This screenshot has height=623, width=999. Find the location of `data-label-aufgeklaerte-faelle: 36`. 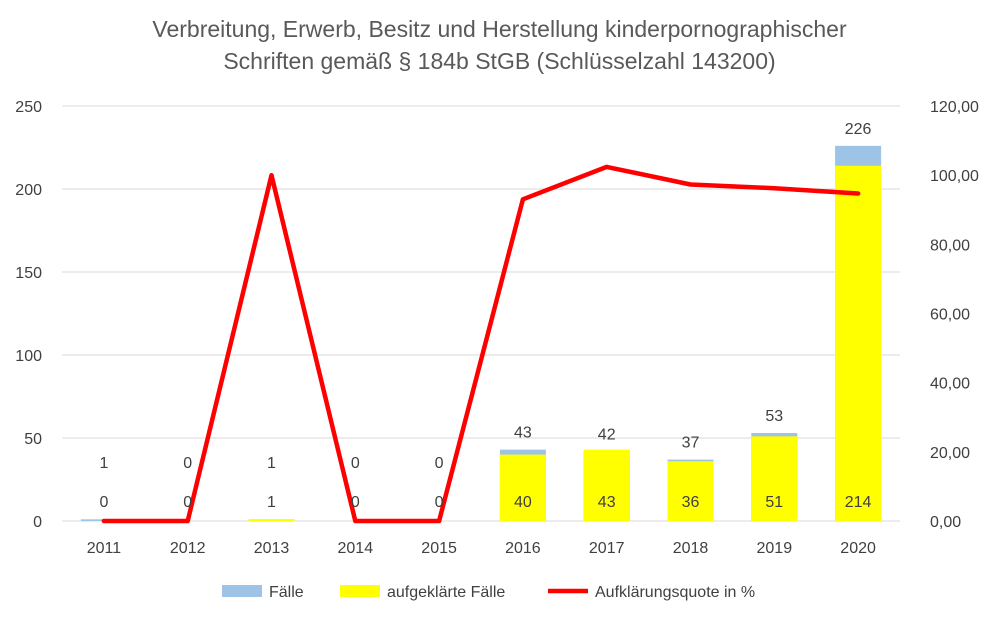

data-label-aufgeklaerte-faelle: 36 is located at coordinates (691, 502).